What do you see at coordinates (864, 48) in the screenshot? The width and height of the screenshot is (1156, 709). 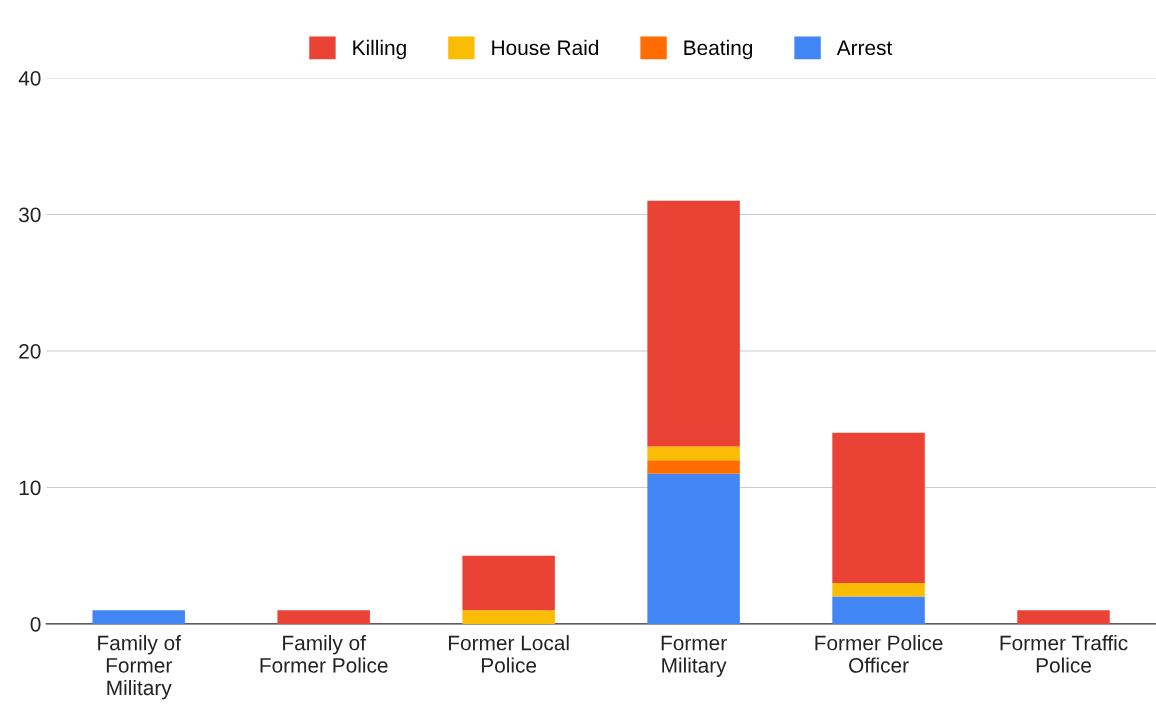 I see `legend-label: Arrest` at bounding box center [864, 48].